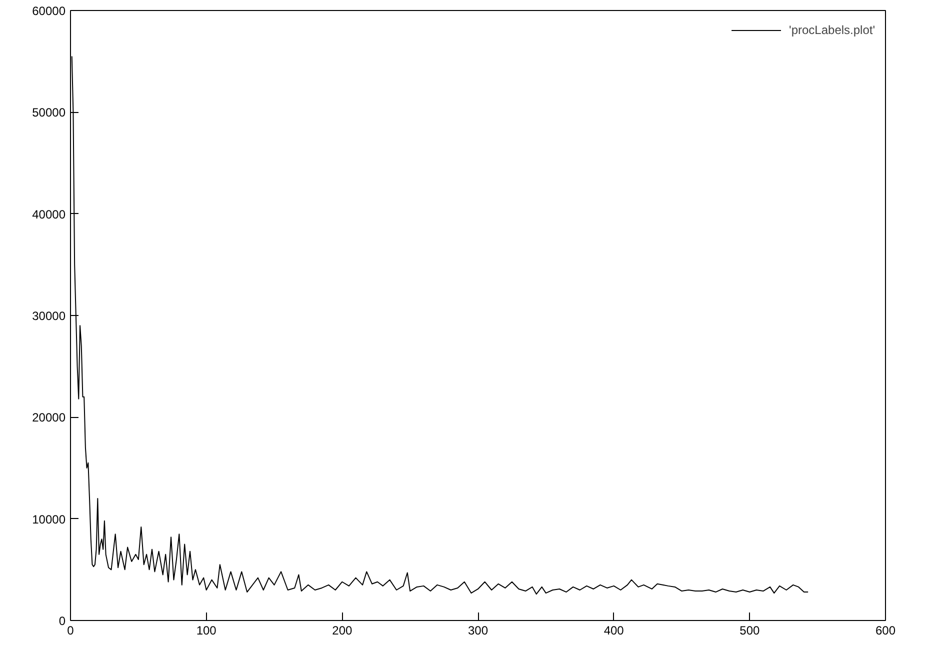 The image size is (925, 659). What do you see at coordinates (49, 519) in the screenshot?
I see `y-tick-label: 10000` at bounding box center [49, 519].